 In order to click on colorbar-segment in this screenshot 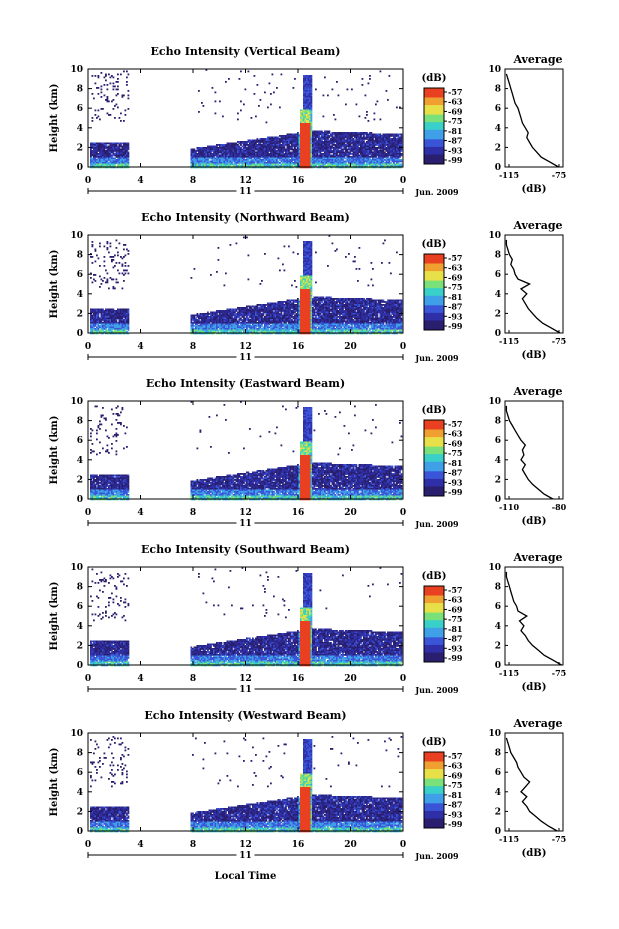, I will do `click(434, 153)`.